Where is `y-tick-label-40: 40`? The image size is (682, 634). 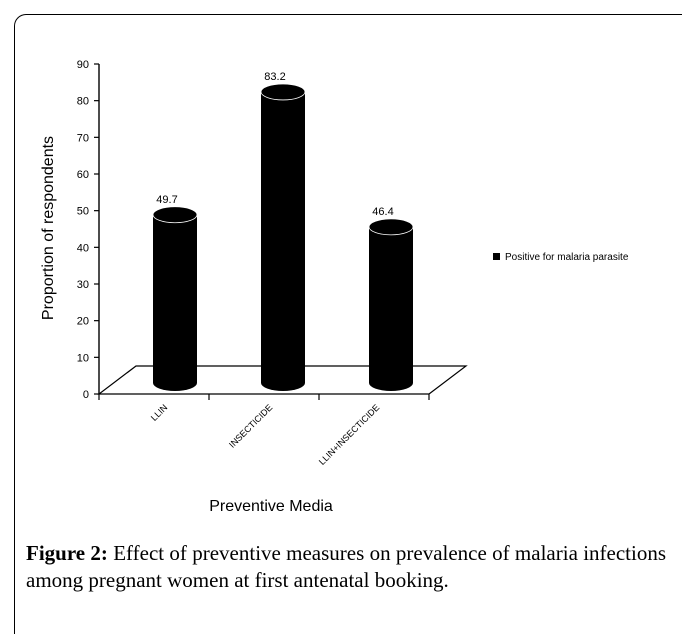
y-tick-label-40: 40 is located at coordinates (83, 248).